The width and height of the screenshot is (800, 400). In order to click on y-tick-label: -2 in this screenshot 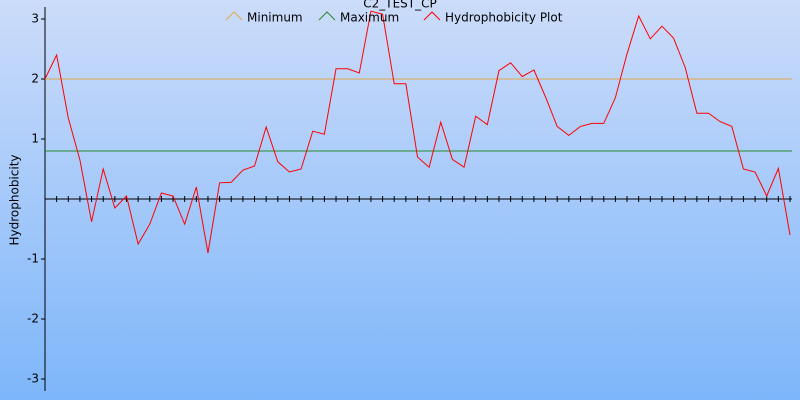, I will do `click(33, 319)`.